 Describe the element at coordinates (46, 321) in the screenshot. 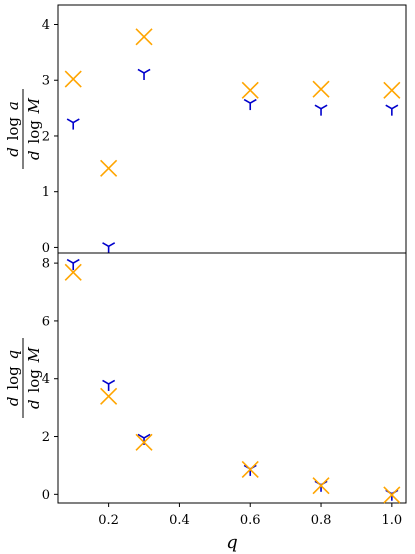

I see `bottom-ytick-label: 6` at that location.